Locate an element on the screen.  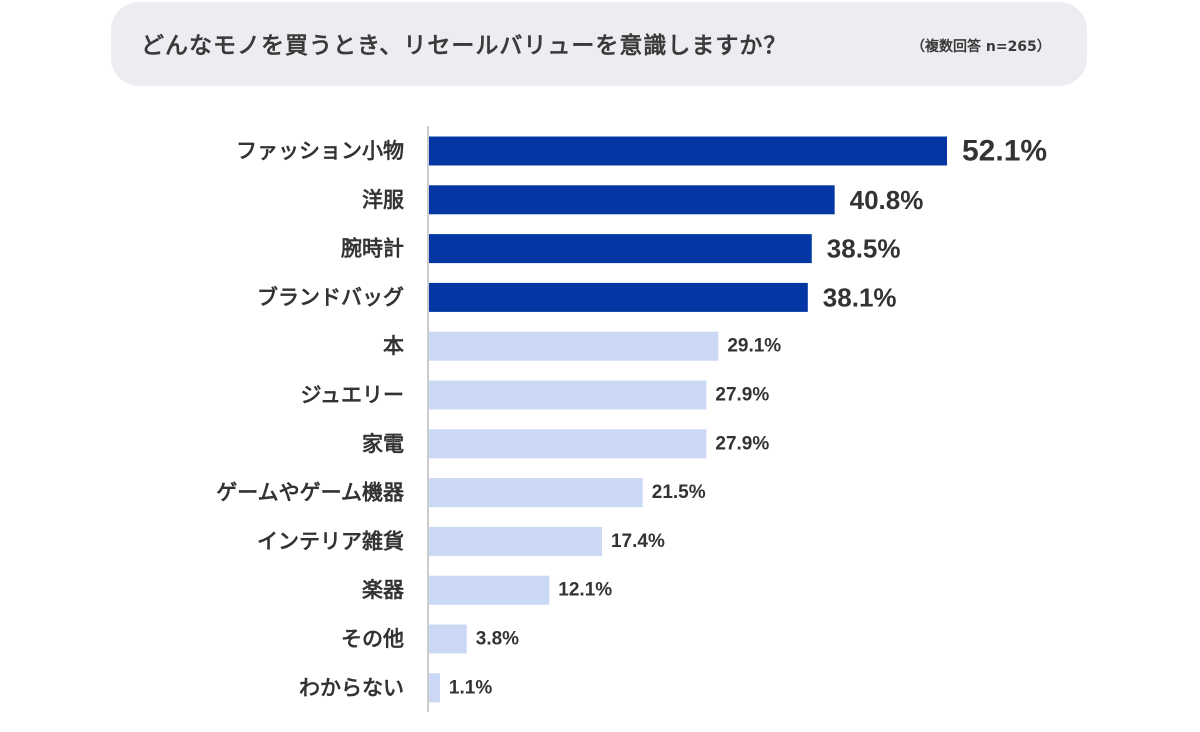
value-label: 38.5% is located at coordinates (864, 249).